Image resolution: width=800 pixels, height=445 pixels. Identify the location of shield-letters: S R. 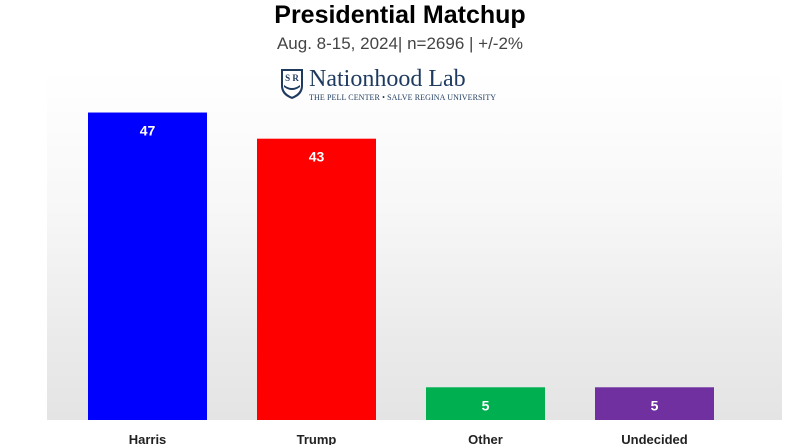
(292, 78).